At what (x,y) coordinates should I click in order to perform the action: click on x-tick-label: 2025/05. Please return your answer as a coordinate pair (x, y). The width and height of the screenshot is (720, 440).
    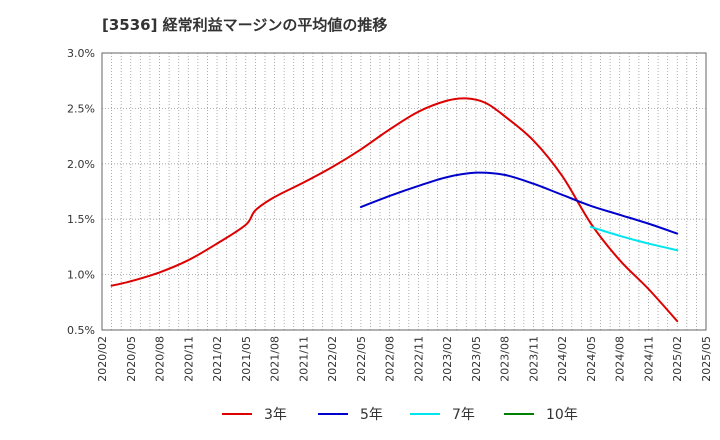
    Looking at the image, I should click on (706, 359).